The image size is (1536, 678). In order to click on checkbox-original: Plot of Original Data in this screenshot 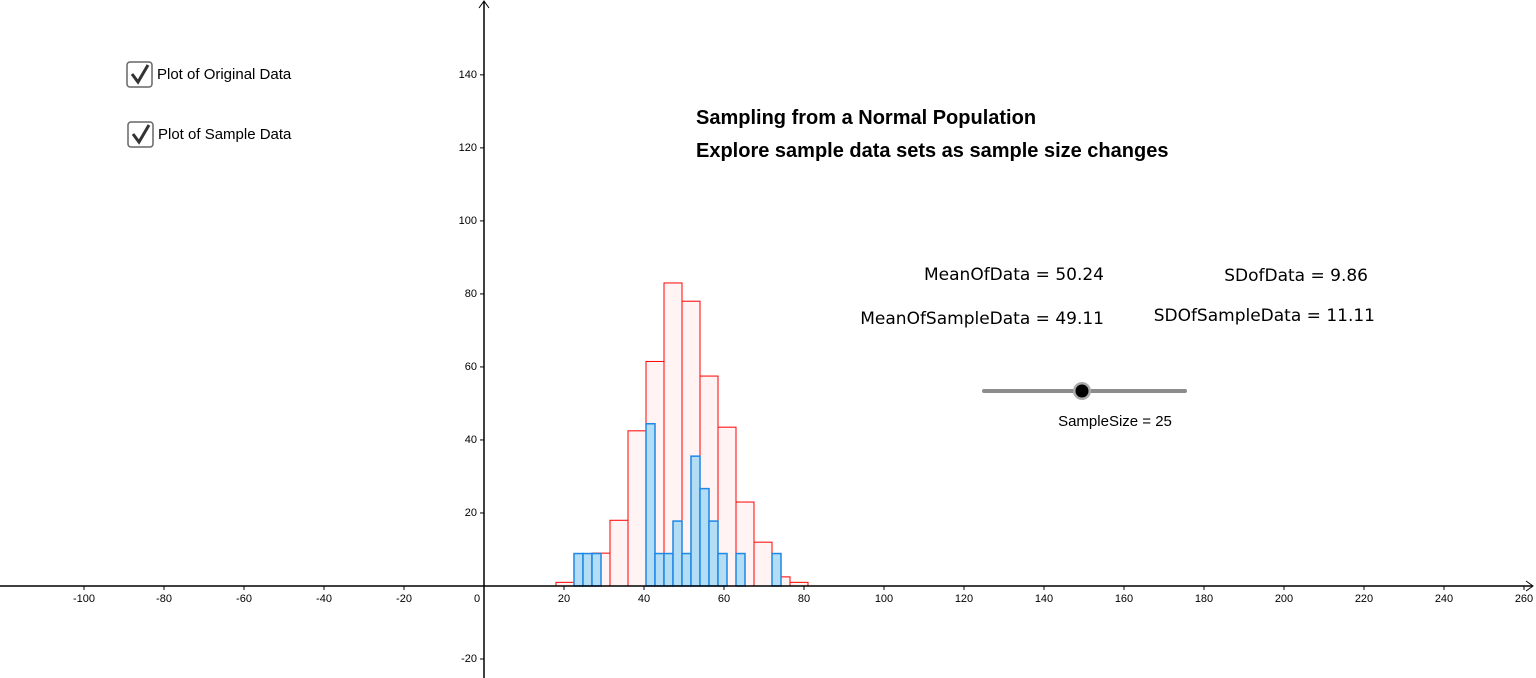, I will do `click(209, 74)`.